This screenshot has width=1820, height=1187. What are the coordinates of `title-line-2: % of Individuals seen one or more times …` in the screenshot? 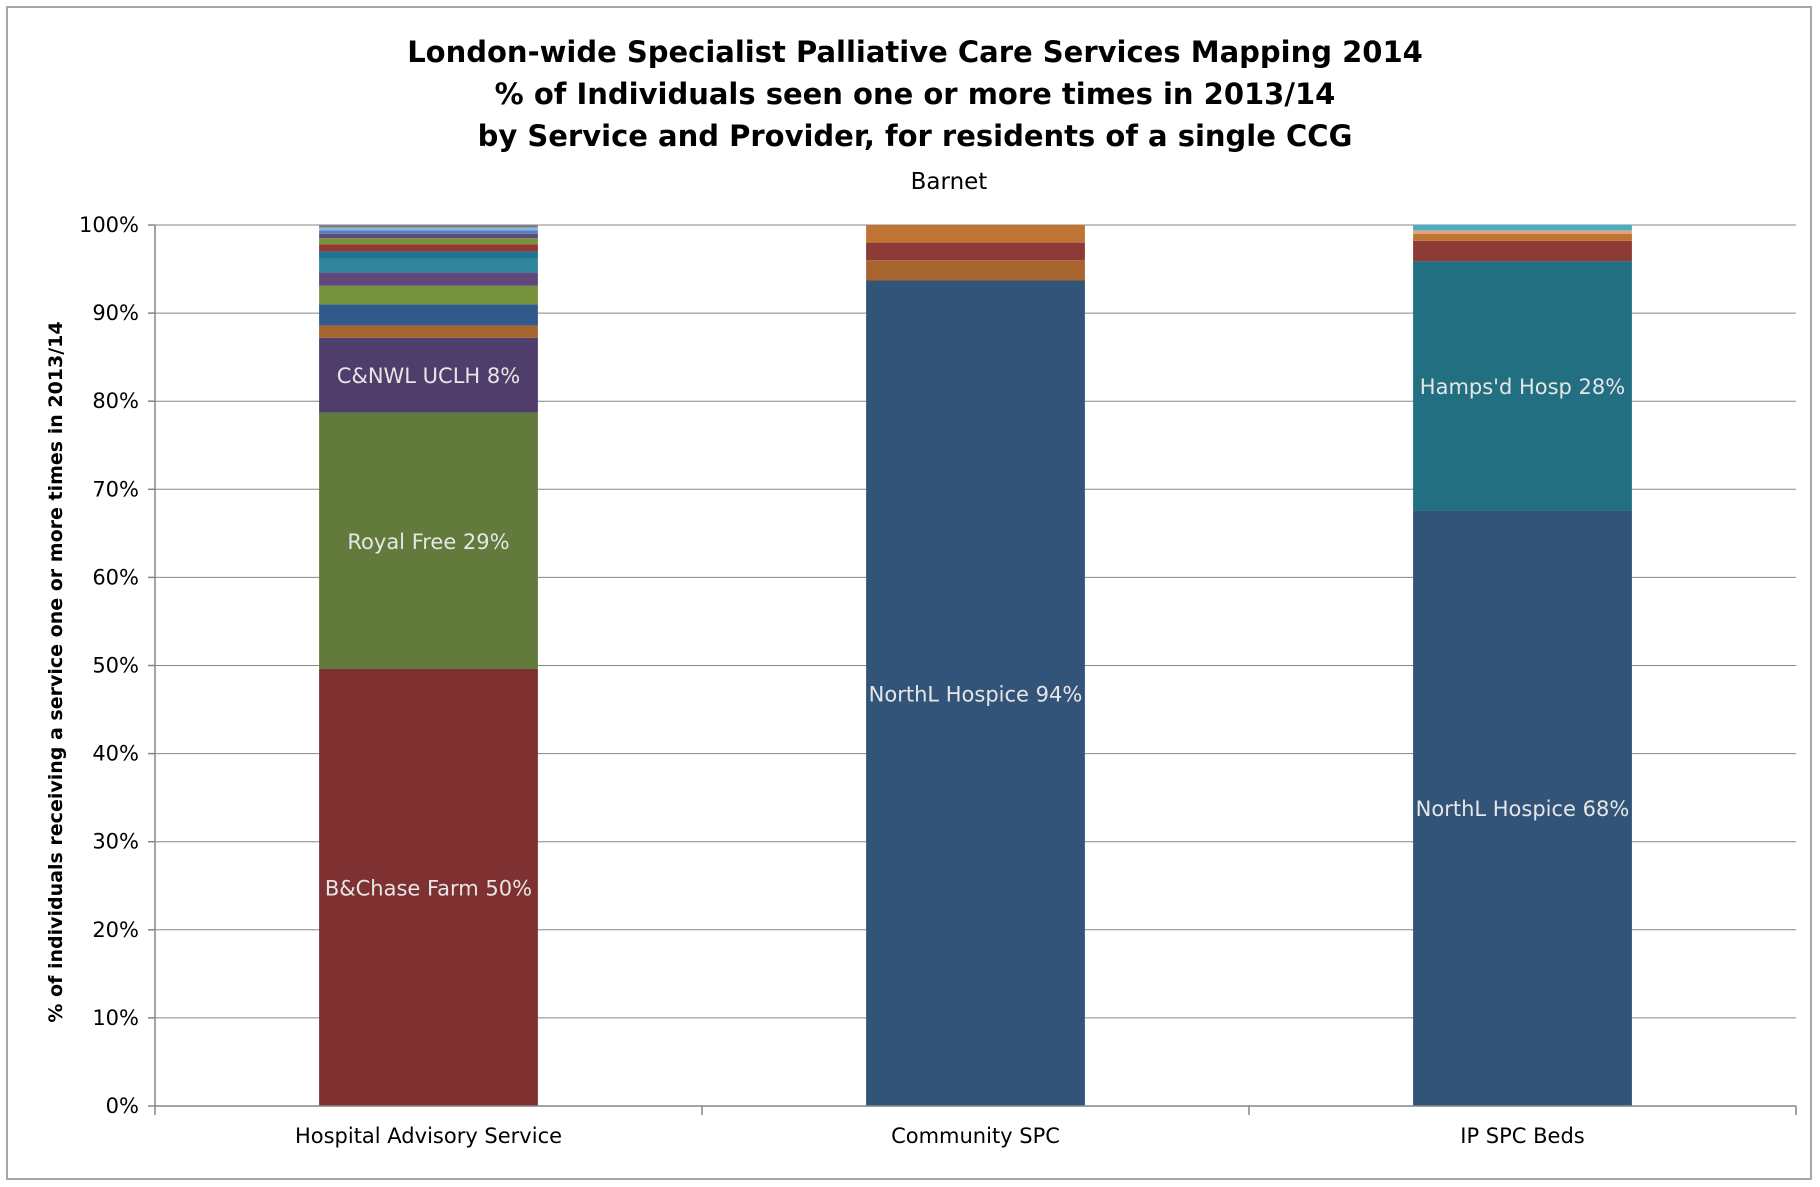 It's located at (915, 94).